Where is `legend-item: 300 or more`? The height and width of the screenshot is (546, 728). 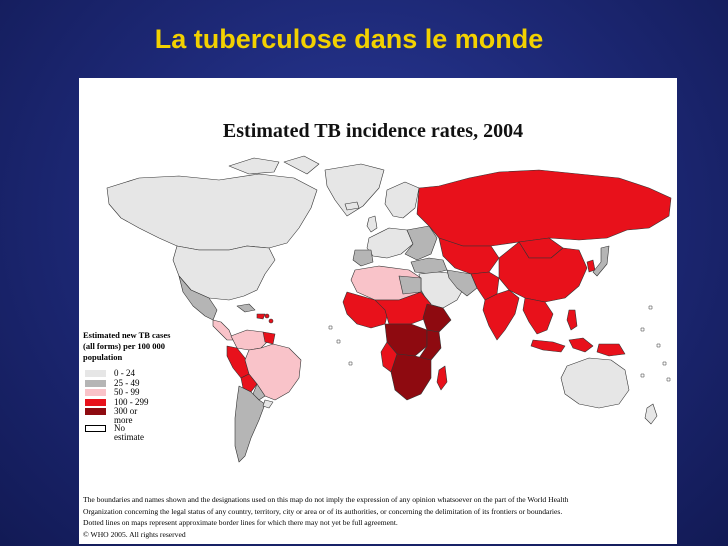 legend-item: 300 or more is located at coordinates (129, 415).